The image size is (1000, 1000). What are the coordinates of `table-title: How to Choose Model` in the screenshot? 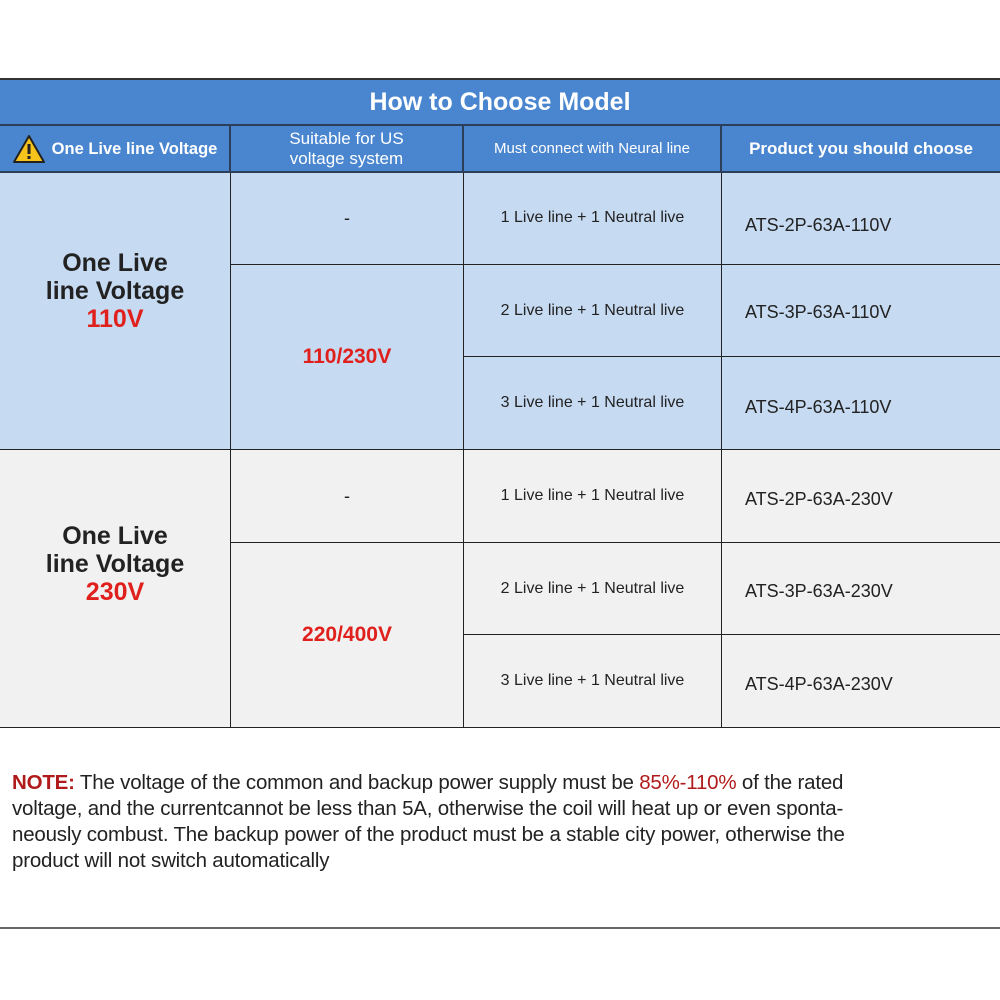 It's located at (500, 103).